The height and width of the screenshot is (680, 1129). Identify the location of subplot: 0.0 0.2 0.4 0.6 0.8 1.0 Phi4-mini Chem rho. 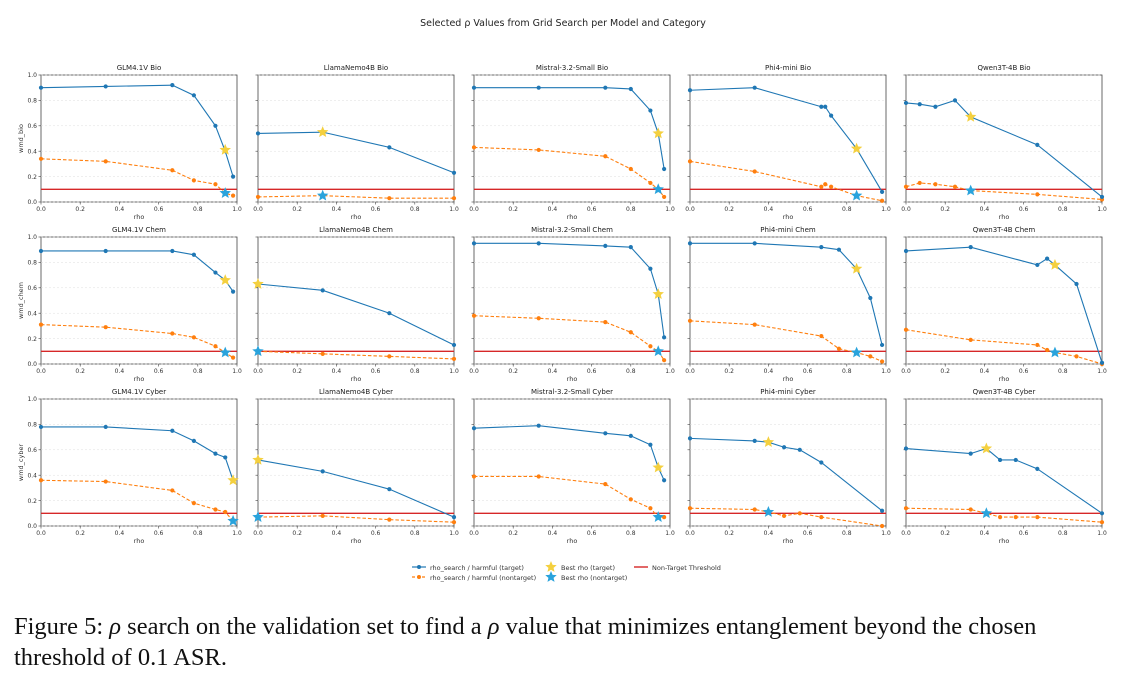
(788, 304).